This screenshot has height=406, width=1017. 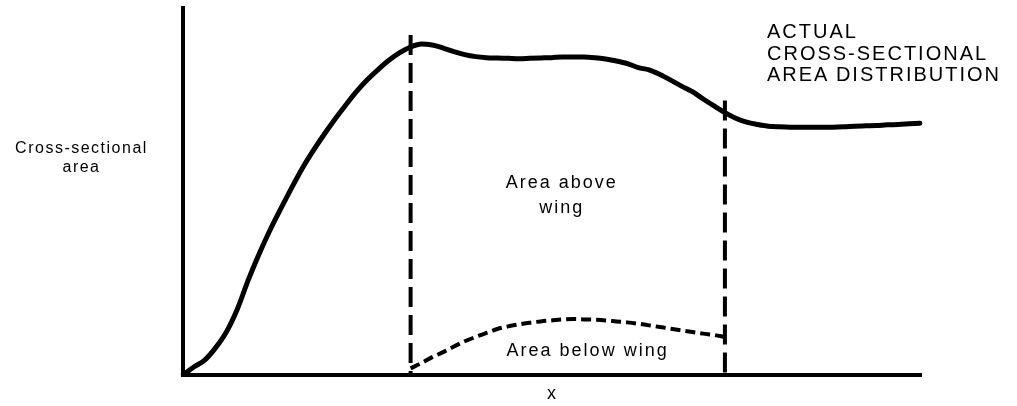 I want to click on annotation: Area above wing, so click(x=561, y=194).